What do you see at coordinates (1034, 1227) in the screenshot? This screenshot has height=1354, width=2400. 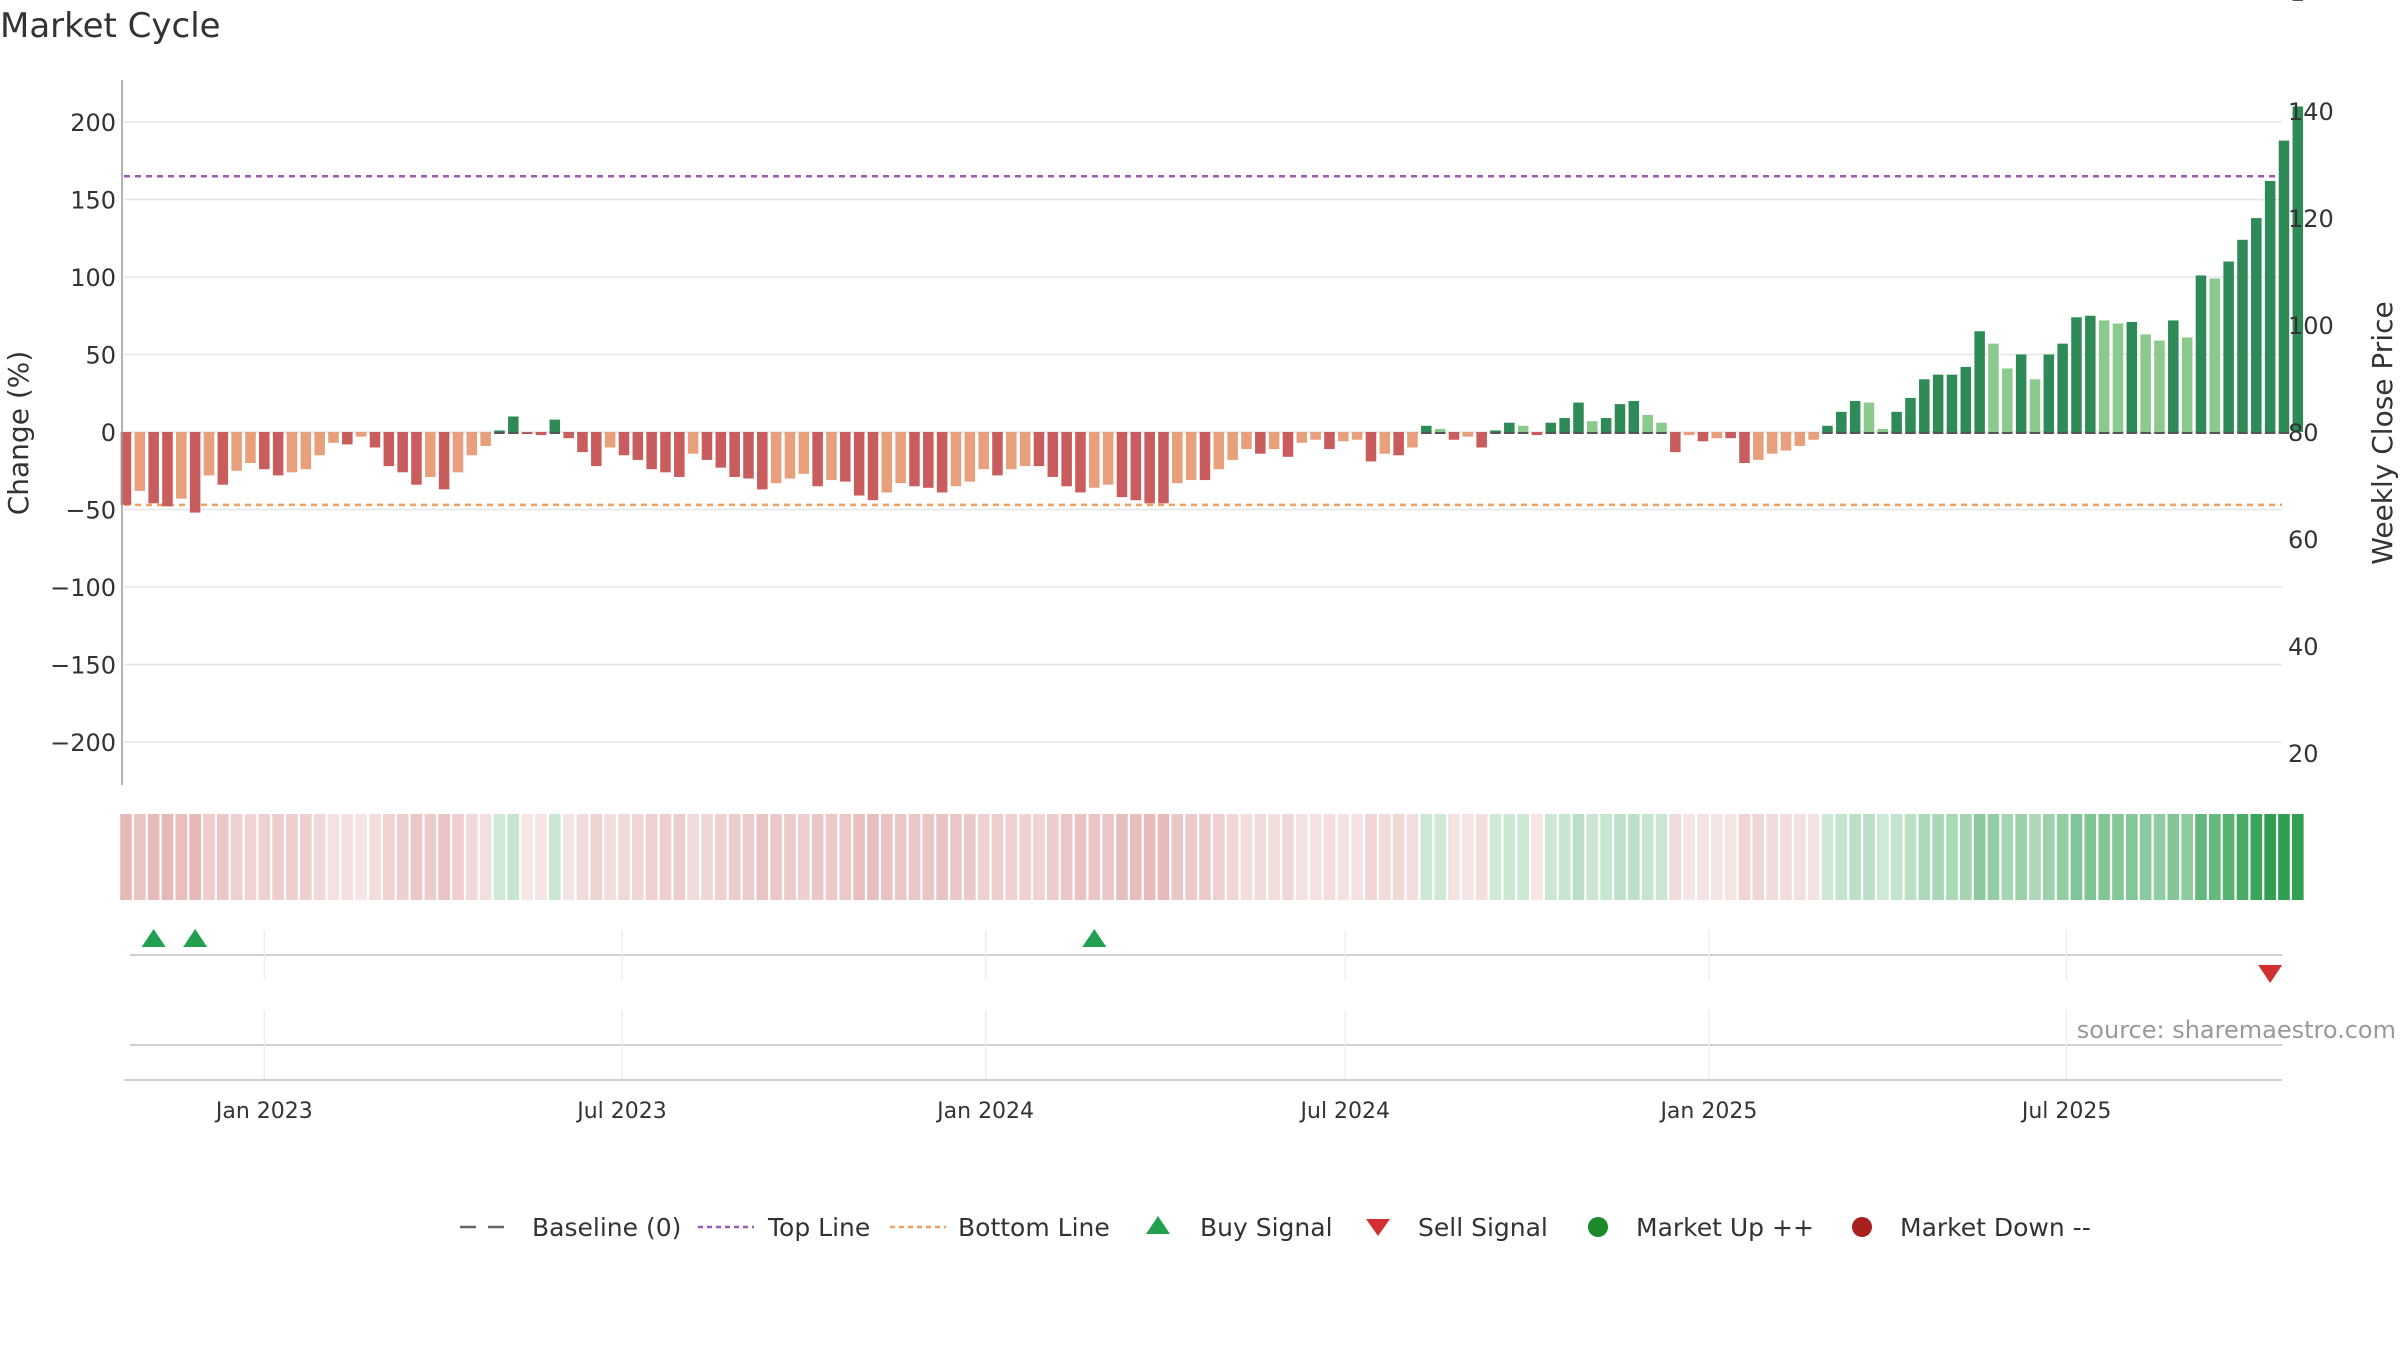 I see `legend-label: Bottom Line` at bounding box center [1034, 1227].